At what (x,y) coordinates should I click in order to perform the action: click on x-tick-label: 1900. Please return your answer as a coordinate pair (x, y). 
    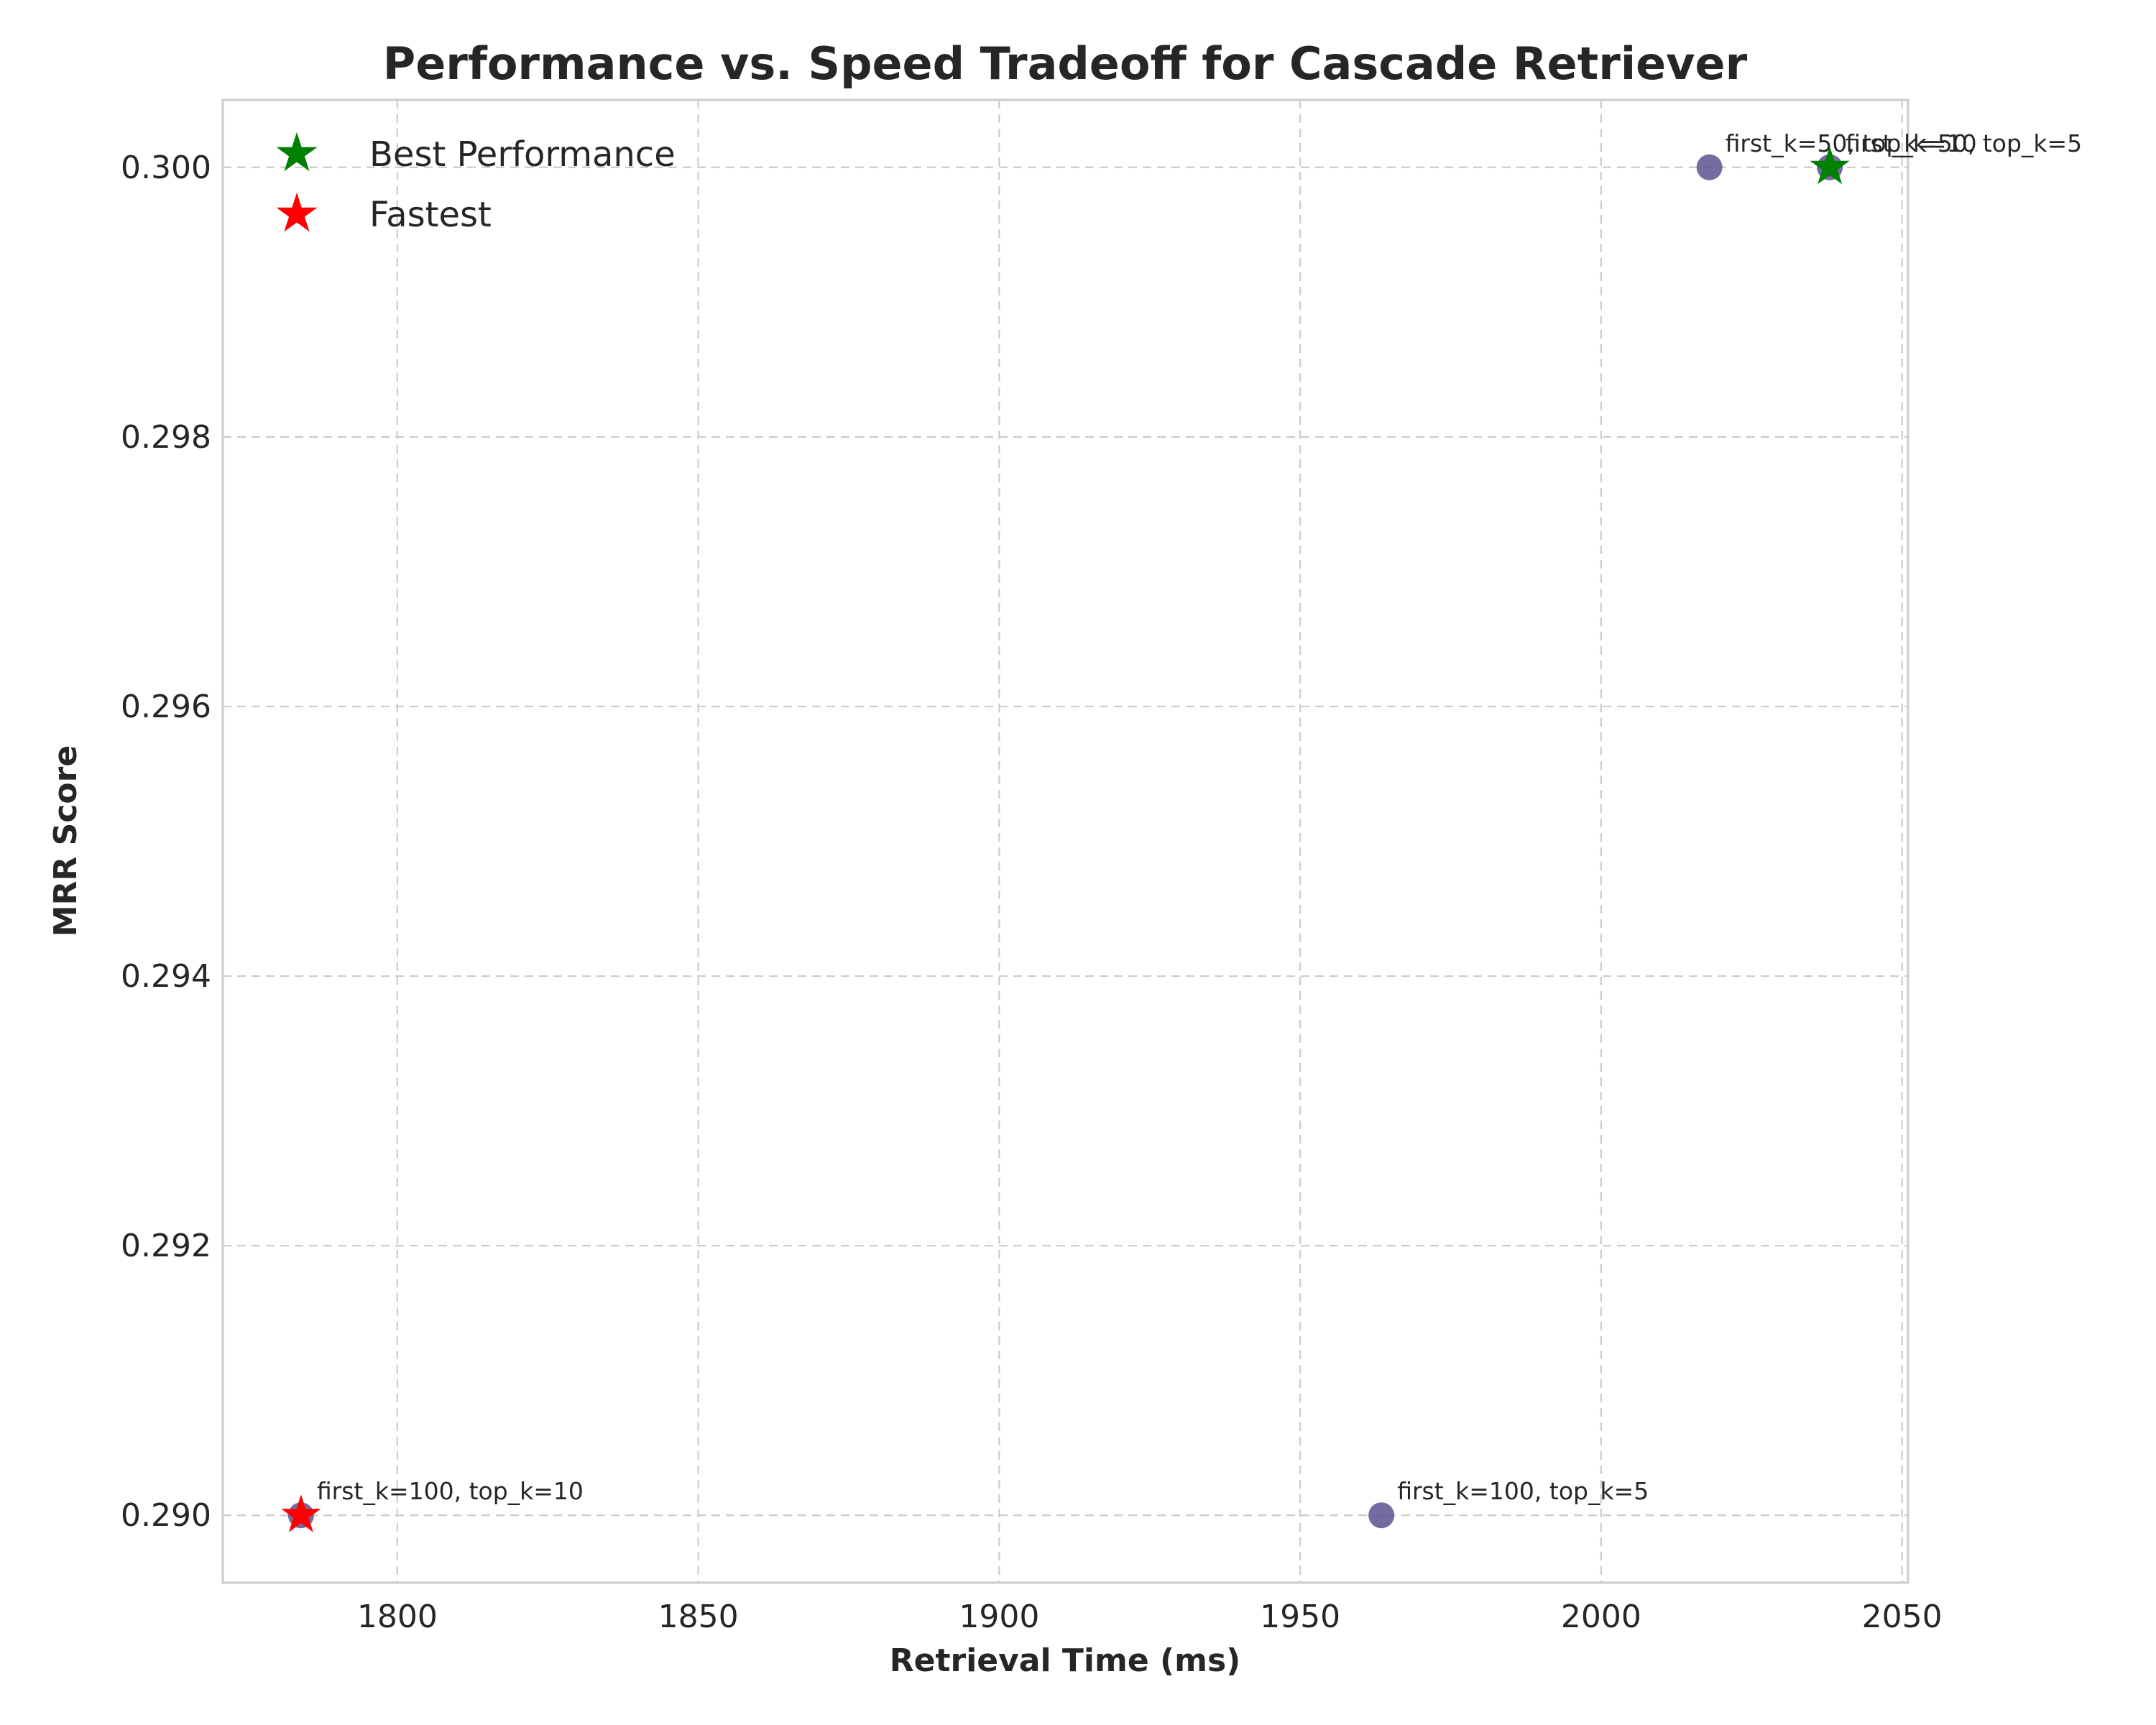
    Looking at the image, I should click on (999, 1616).